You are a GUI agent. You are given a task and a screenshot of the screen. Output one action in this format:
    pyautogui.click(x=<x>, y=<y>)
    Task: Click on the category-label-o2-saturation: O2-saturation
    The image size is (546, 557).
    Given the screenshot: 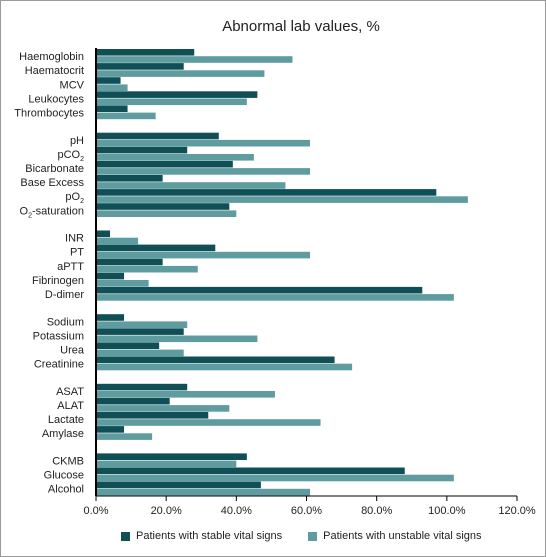 What is the action you would take?
    pyautogui.click(x=52, y=212)
    